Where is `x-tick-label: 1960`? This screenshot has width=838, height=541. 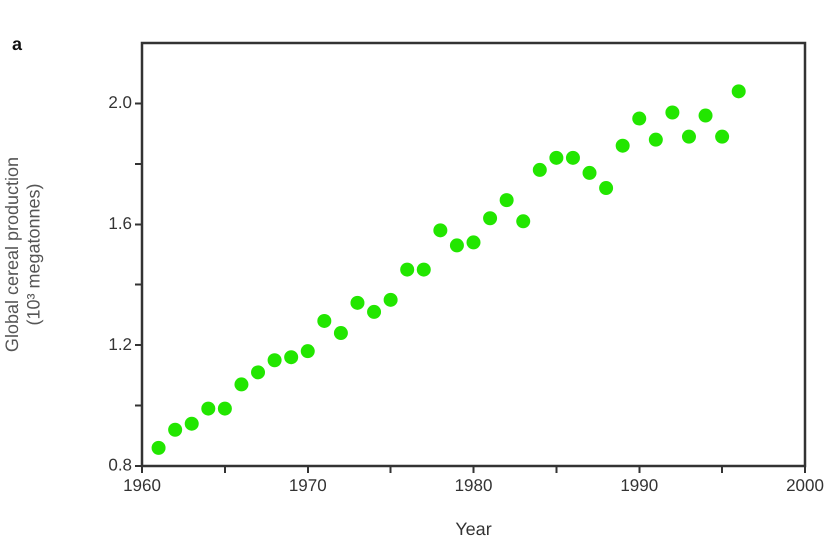
x-tick-label: 1960 is located at coordinates (142, 485).